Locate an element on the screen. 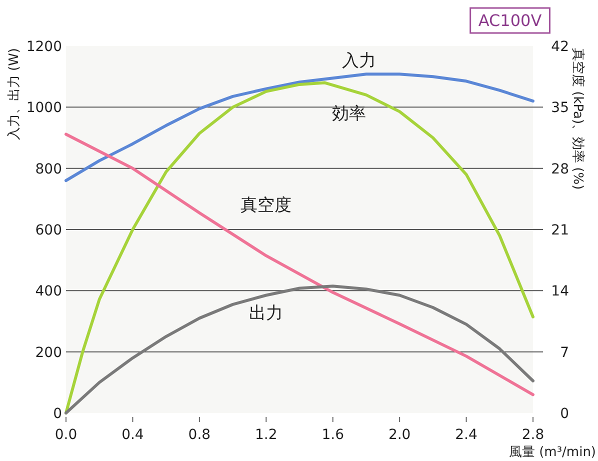  series-label: 出力 is located at coordinates (266, 313).